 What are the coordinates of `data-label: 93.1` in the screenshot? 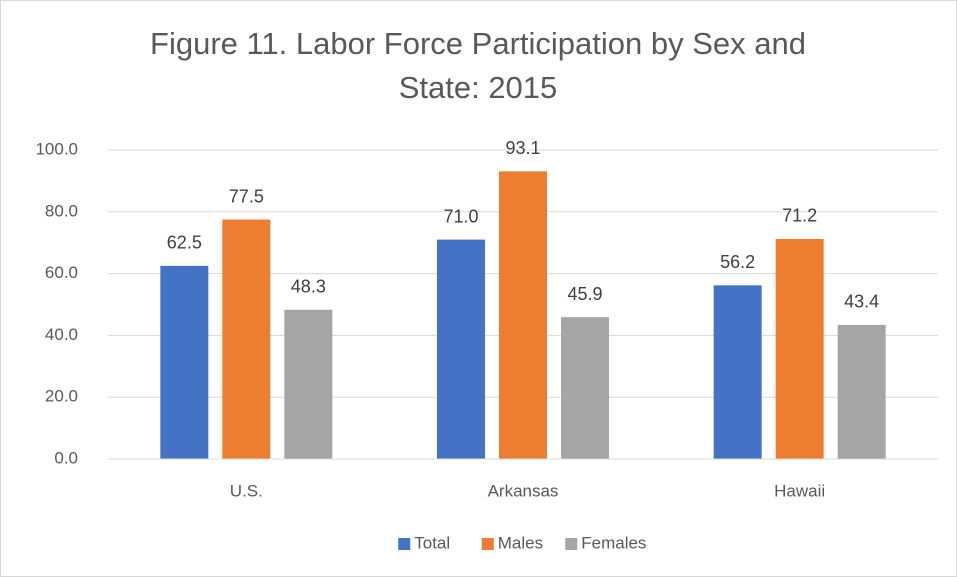 It's located at (522, 148).